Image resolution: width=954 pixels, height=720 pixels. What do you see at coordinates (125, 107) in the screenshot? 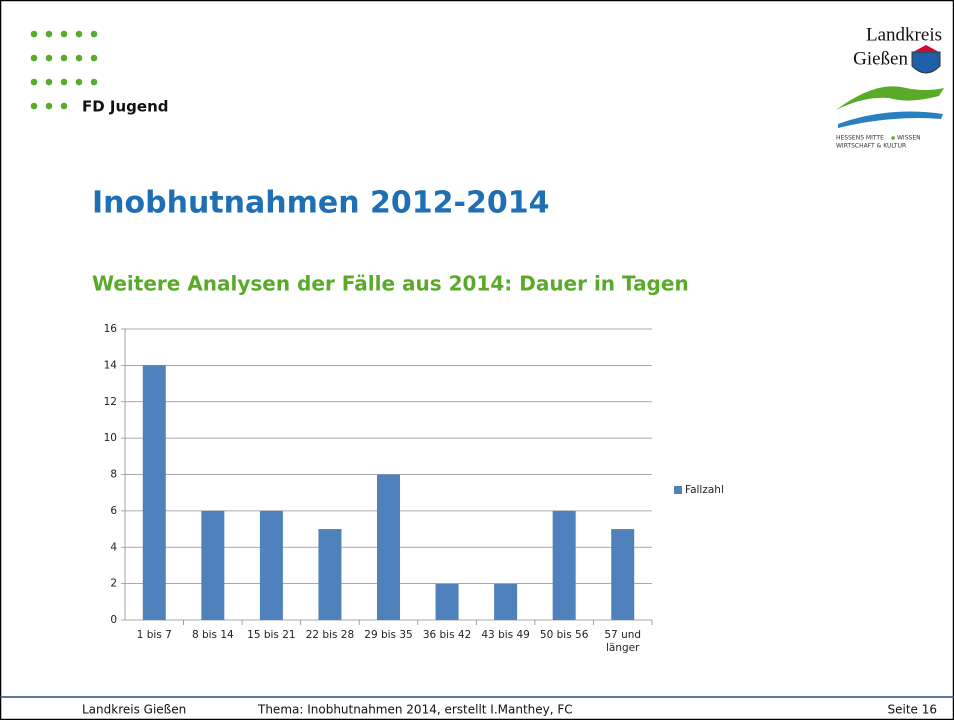
I see `unit-label: FD Jugend` at bounding box center [125, 107].